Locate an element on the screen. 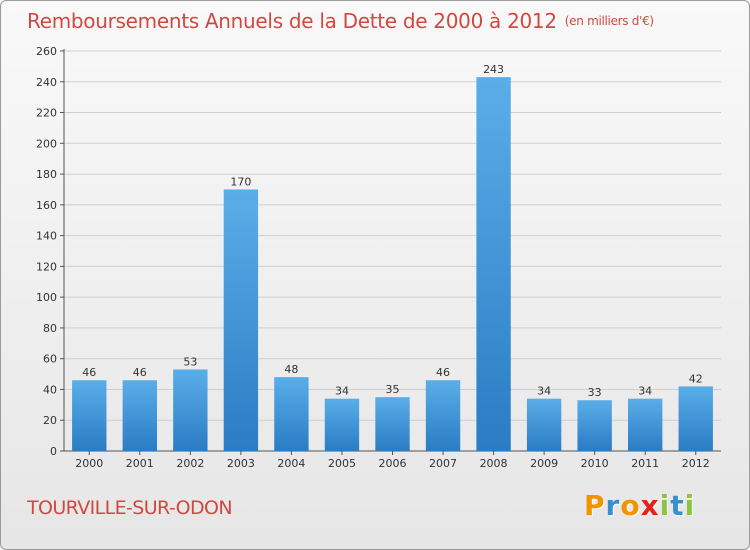  y-tick-label: 220 is located at coordinates (46, 113).